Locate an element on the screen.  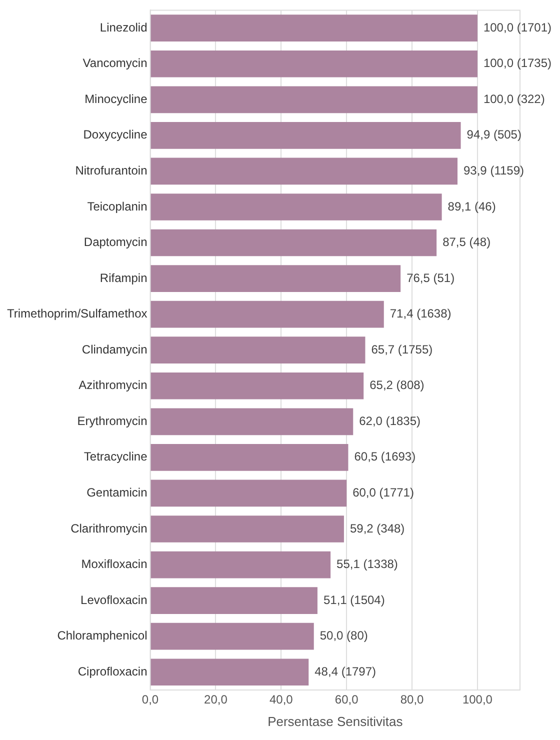
data-label: 89,1 (46) is located at coordinates (472, 206).